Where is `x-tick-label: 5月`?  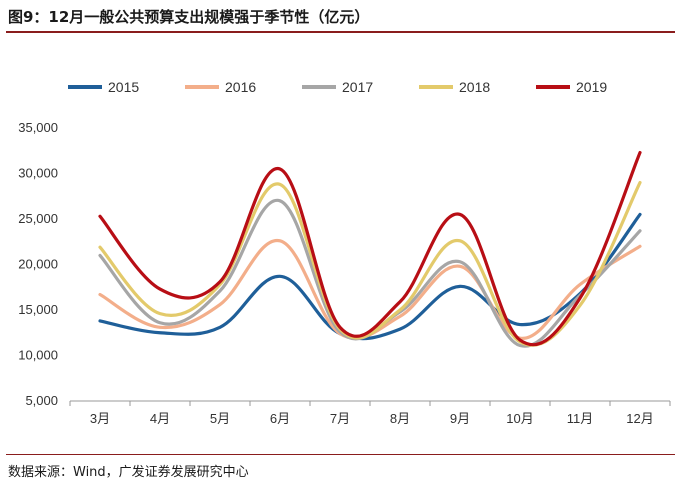
x-tick-label: 5月 is located at coordinates (220, 418).